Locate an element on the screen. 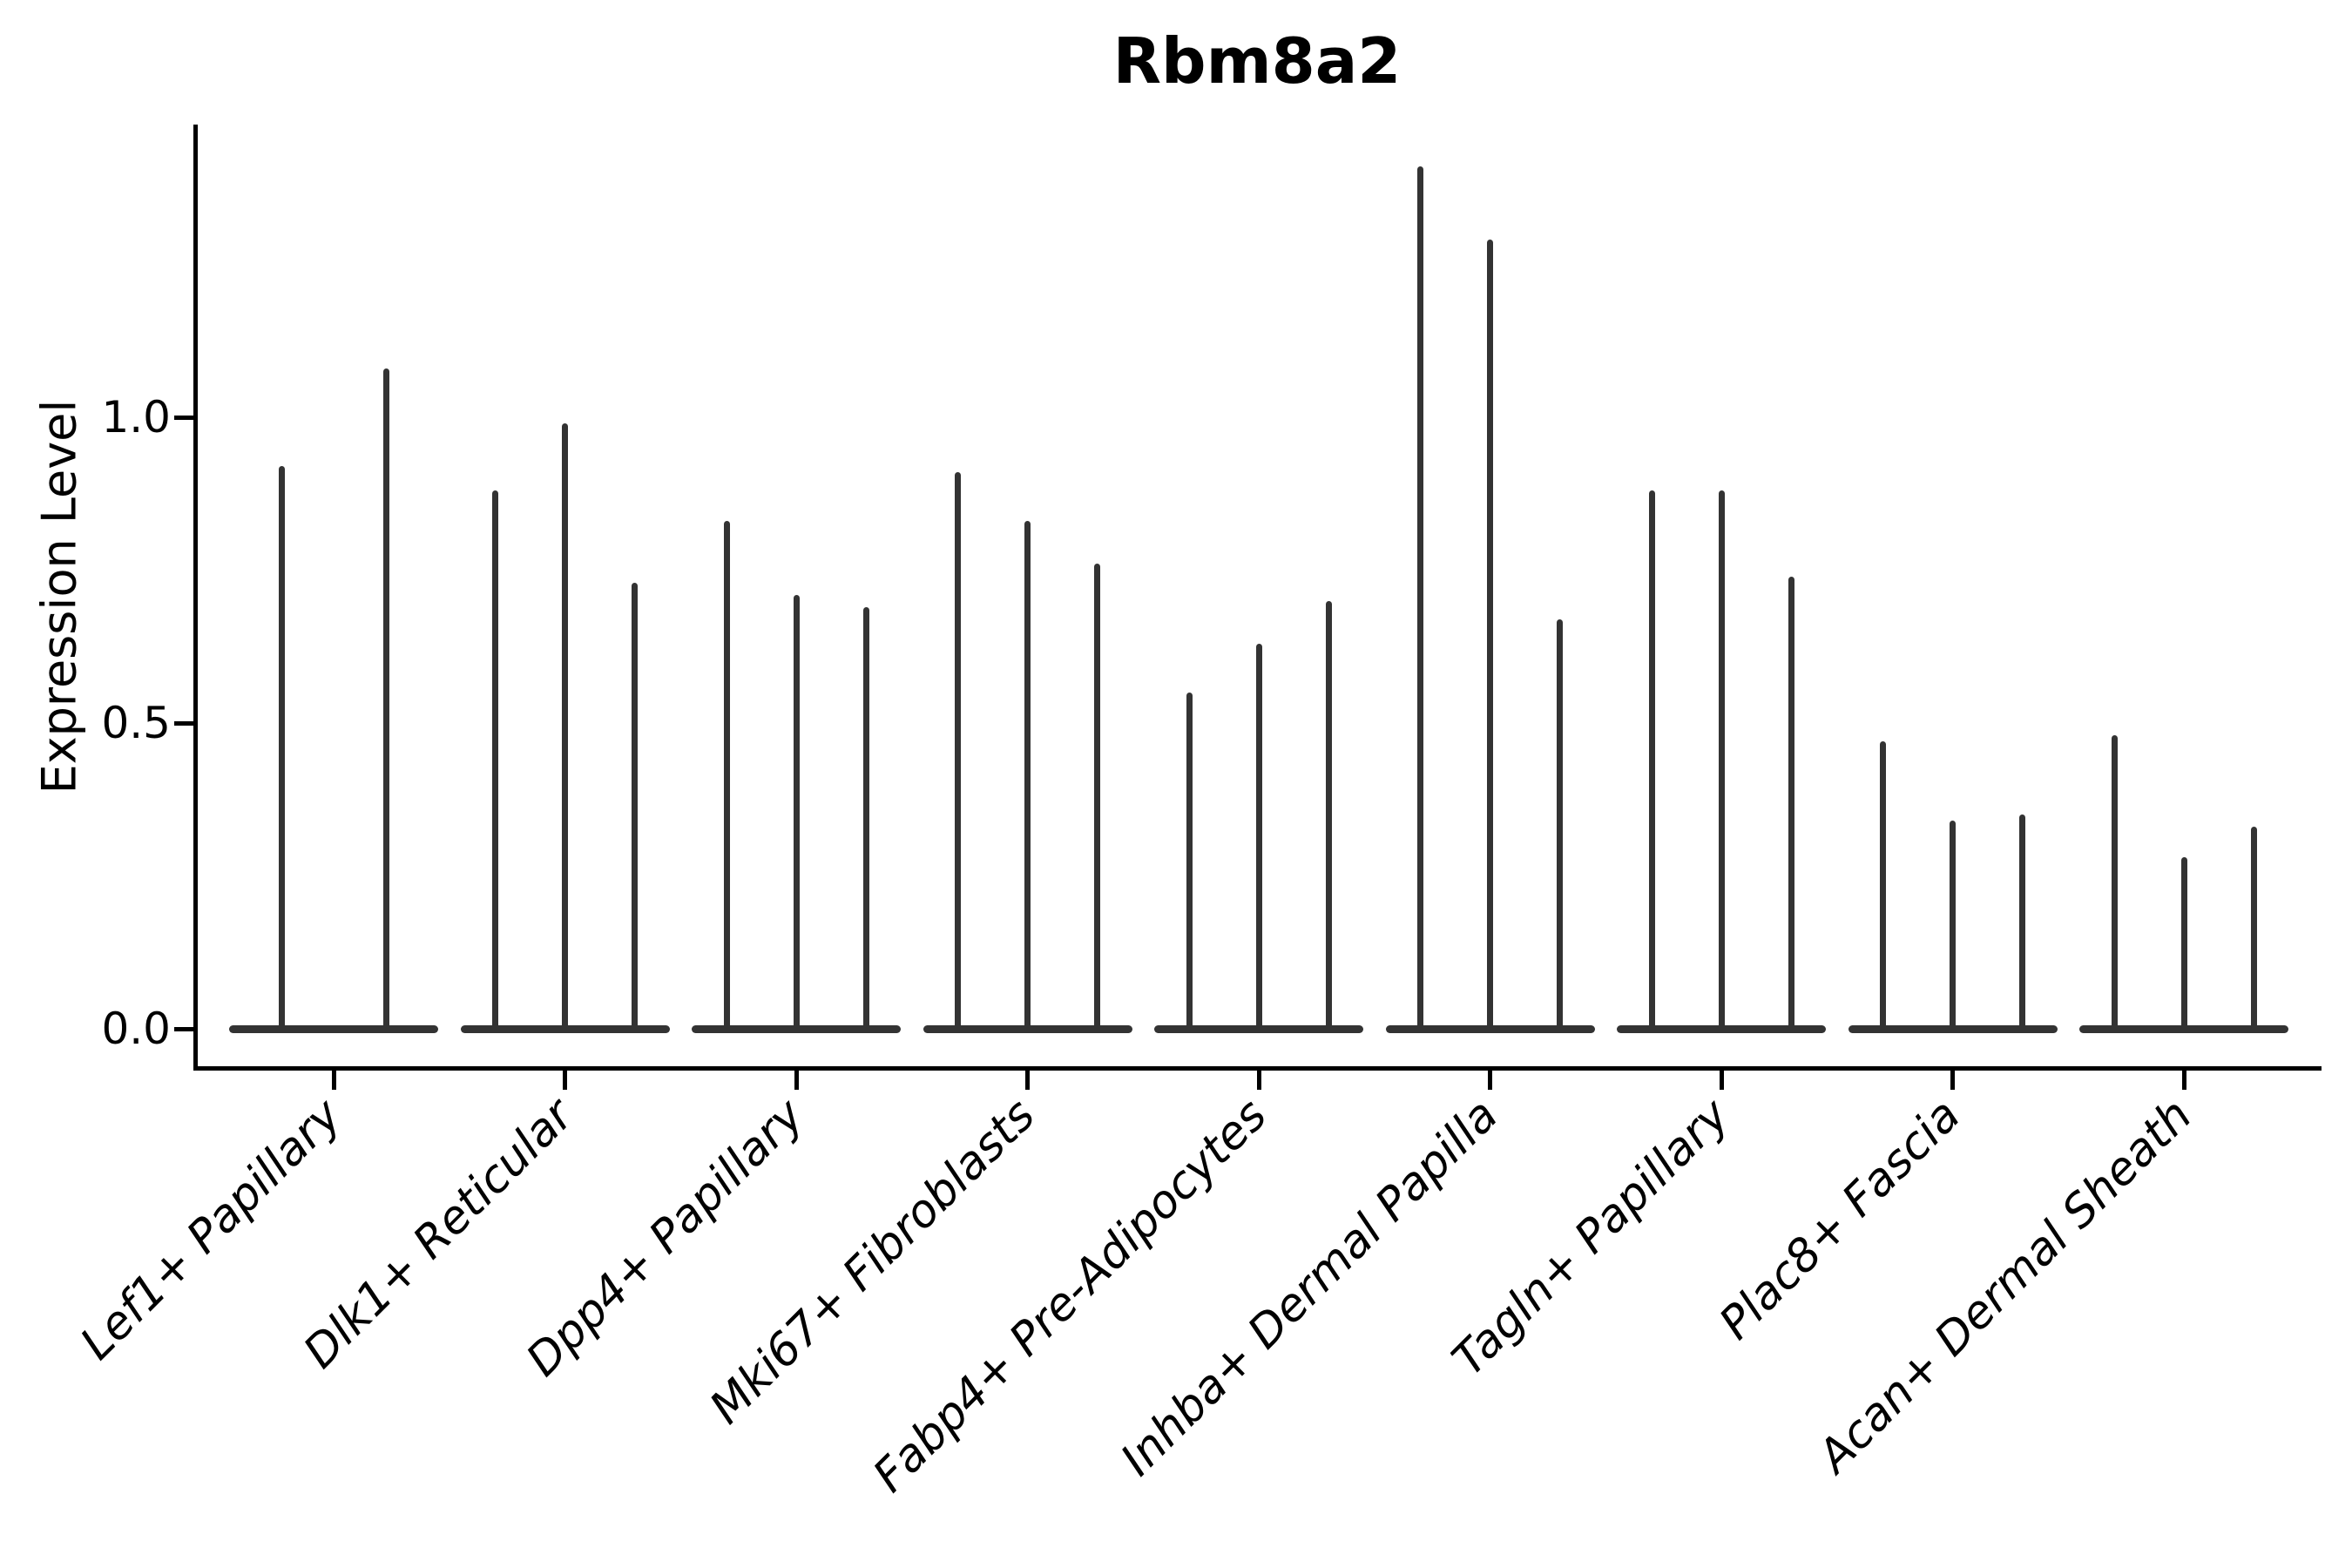 The height and width of the screenshot is (1568, 2352). x-axis-line is located at coordinates (1257, 1068).